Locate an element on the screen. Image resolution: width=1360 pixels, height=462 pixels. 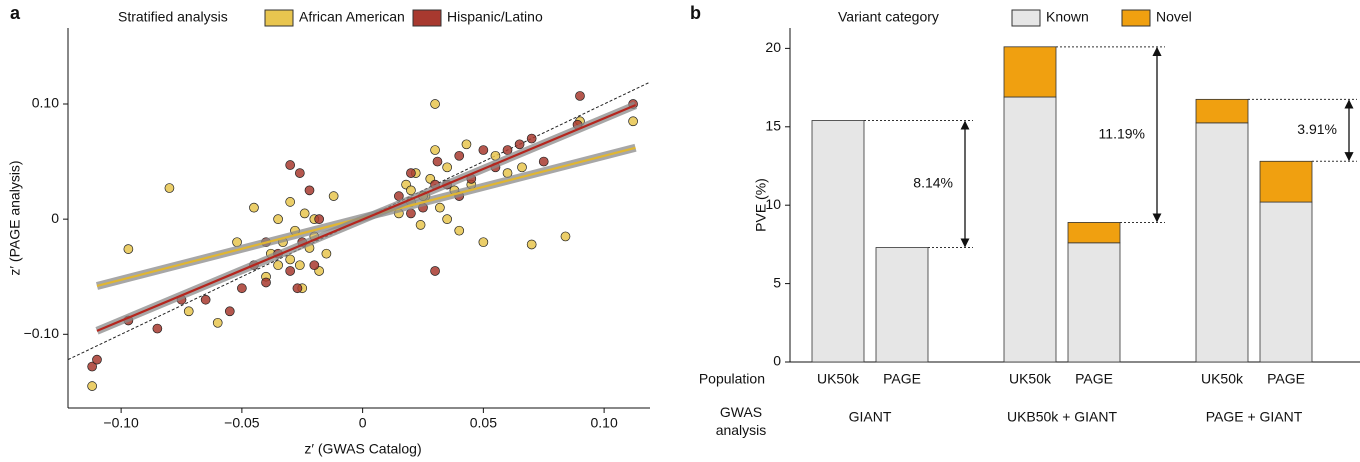
x-tick-label: 0 is located at coordinates (363, 423).